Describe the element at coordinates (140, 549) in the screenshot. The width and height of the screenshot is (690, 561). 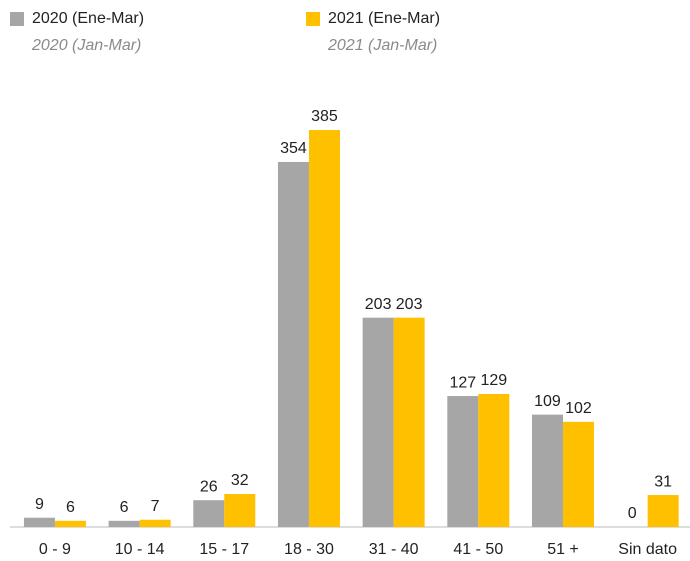
I see `x-tick-label: 10 - 14` at that location.